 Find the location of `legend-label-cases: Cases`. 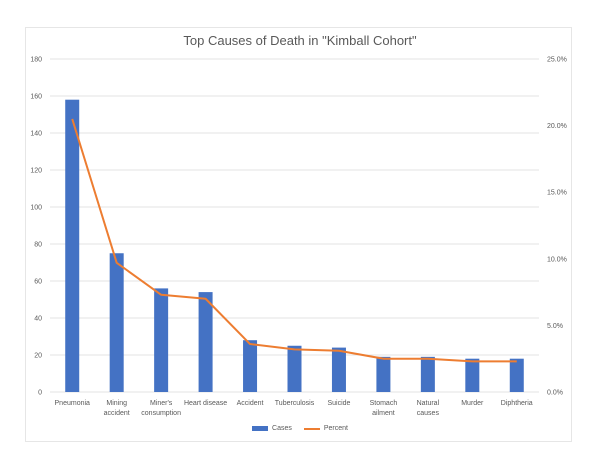

legend-label-cases: Cases is located at coordinates (282, 428).